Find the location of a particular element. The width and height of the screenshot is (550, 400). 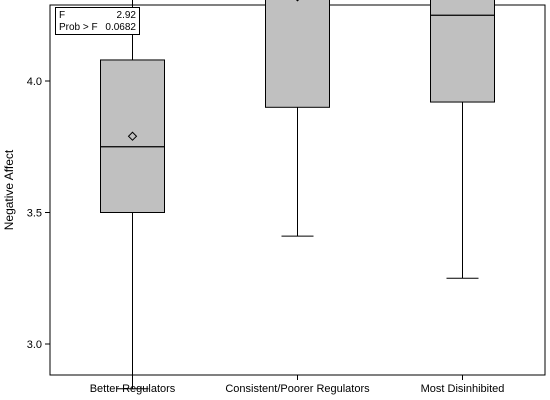

stat-label-prob: Prob > F is located at coordinates (78, 27).